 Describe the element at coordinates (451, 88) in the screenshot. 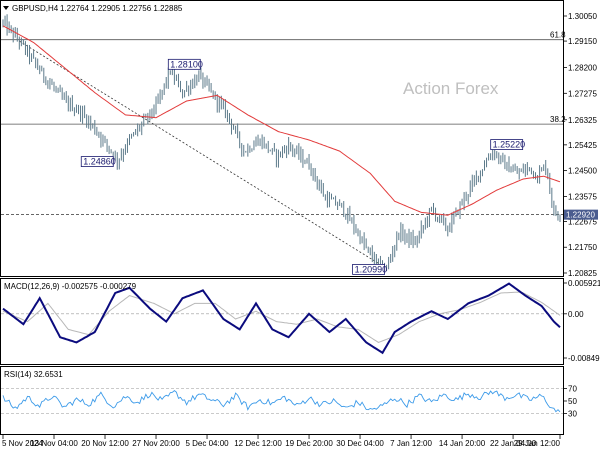

I see `watermark: Action Forex` at that location.